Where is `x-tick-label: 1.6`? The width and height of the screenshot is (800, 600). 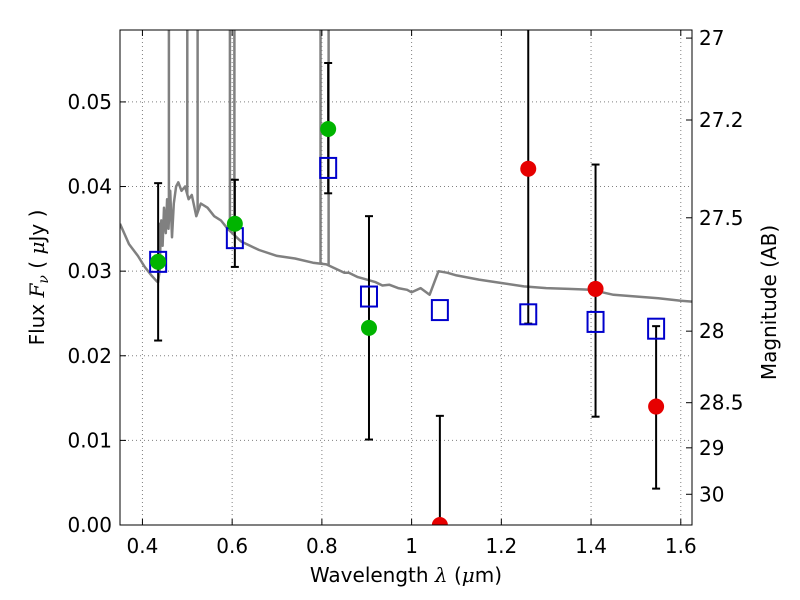 x-tick-label: 1.6 is located at coordinates (681, 546).